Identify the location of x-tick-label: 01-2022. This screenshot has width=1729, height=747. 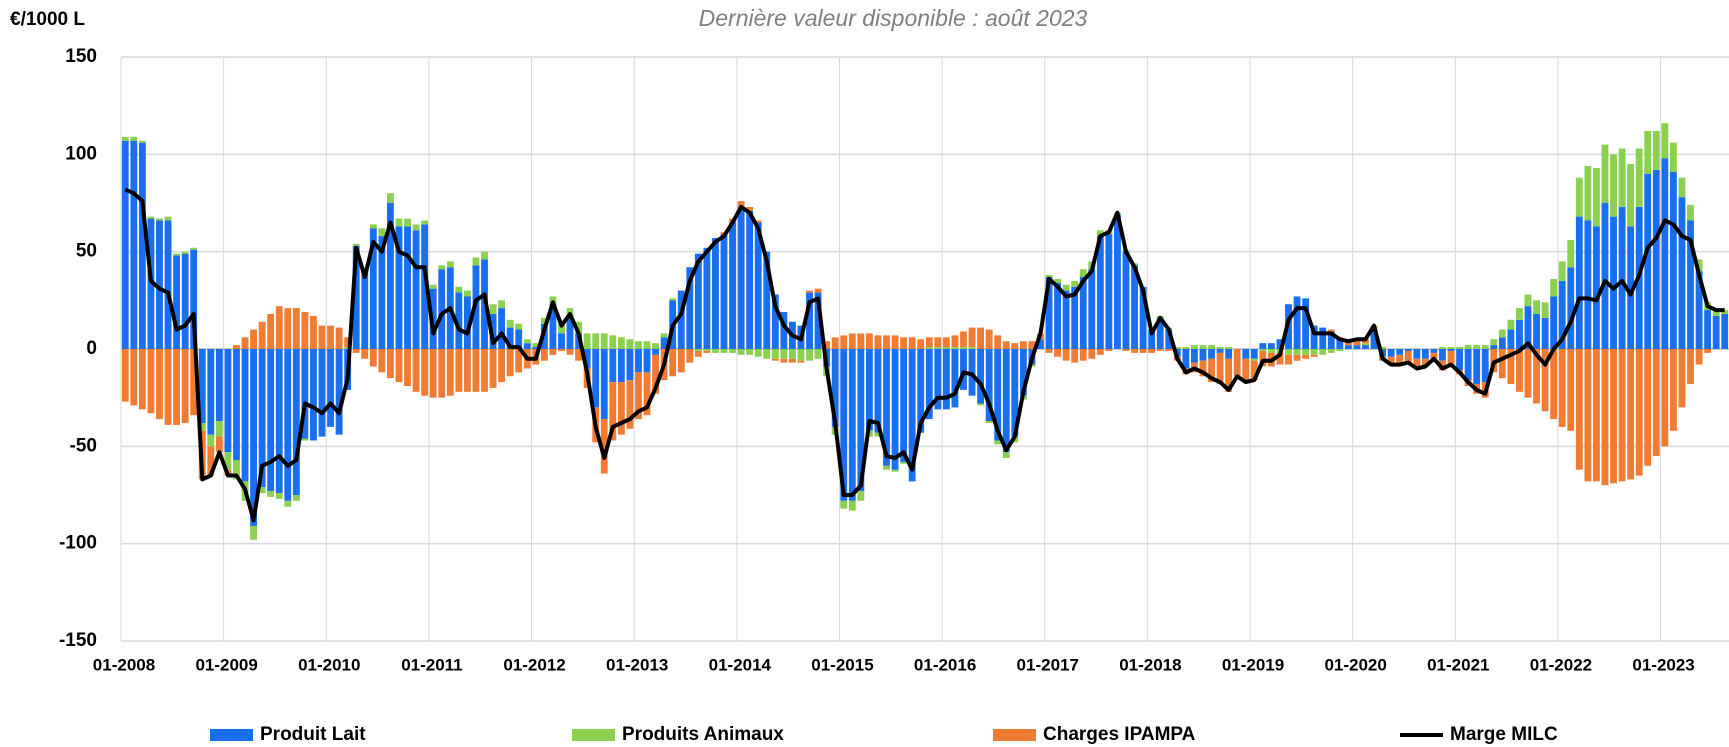
(1561, 664).